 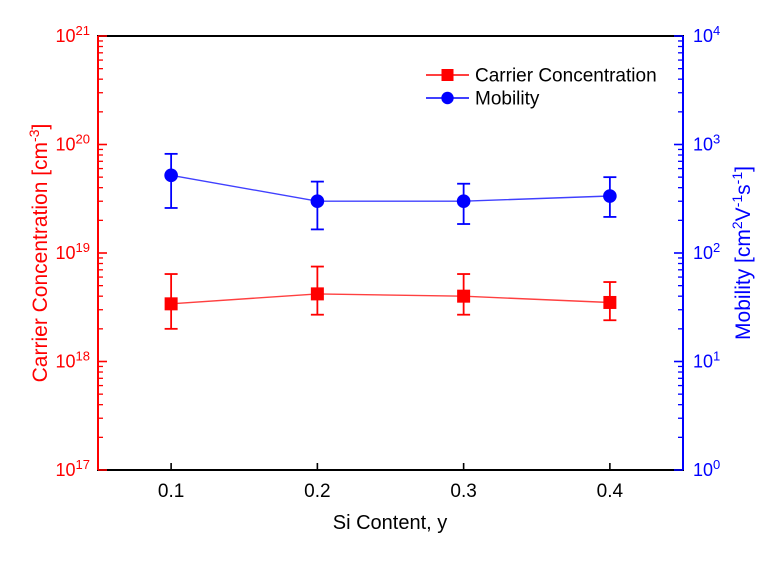 I want to click on left-axis-tick-label: 1017, so click(x=73, y=468).